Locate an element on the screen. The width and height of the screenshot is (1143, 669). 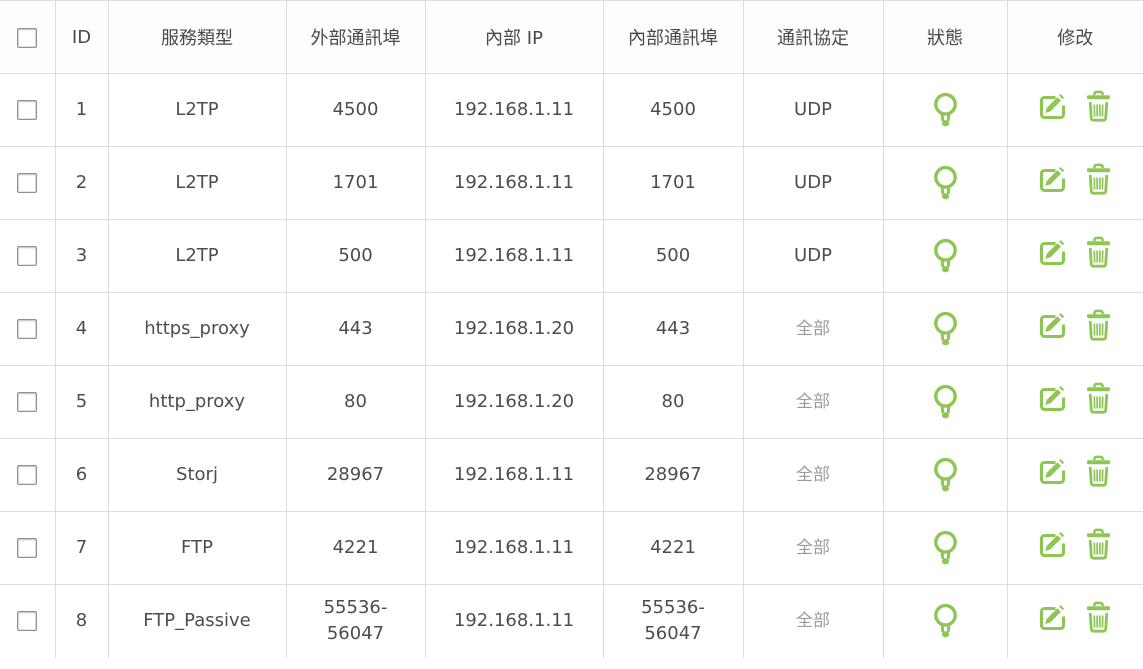
internal-port-value: 500 is located at coordinates (673, 255).